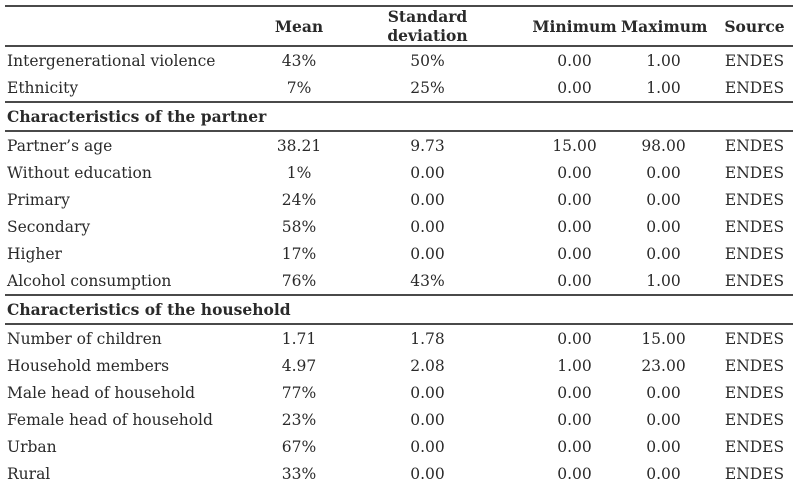 The height and width of the screenshot is (492, 800). I want to click on row-label: Partner’s age, so click(60, 145).